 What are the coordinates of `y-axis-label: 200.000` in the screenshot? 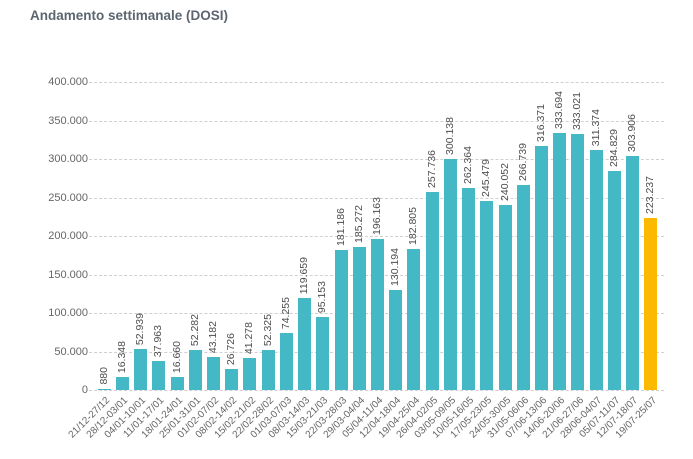 It's located at (68, 236).